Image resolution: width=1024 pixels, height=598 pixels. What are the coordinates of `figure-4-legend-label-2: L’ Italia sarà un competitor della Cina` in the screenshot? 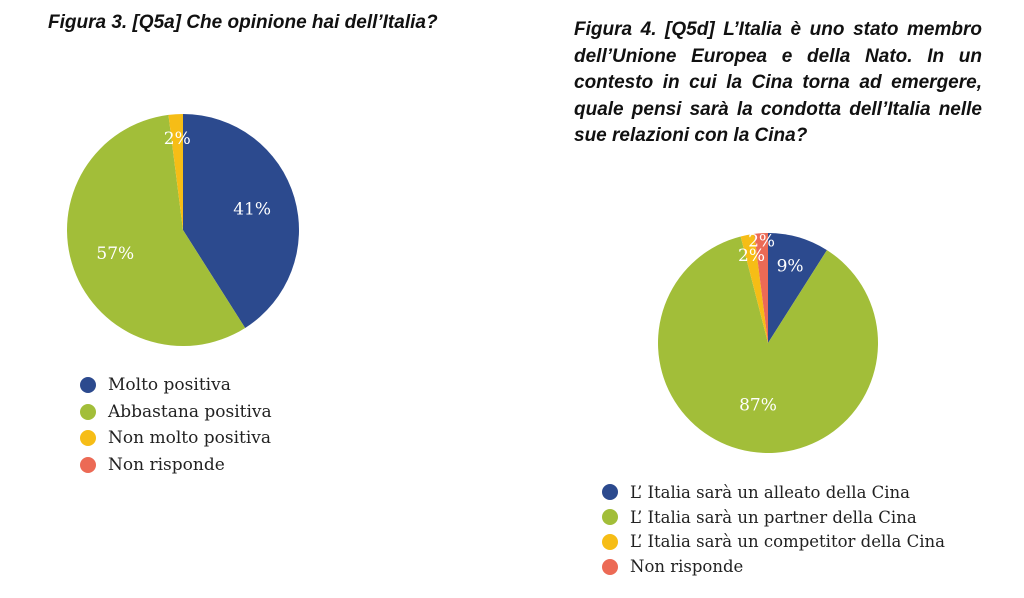 It's located at (787, 542).